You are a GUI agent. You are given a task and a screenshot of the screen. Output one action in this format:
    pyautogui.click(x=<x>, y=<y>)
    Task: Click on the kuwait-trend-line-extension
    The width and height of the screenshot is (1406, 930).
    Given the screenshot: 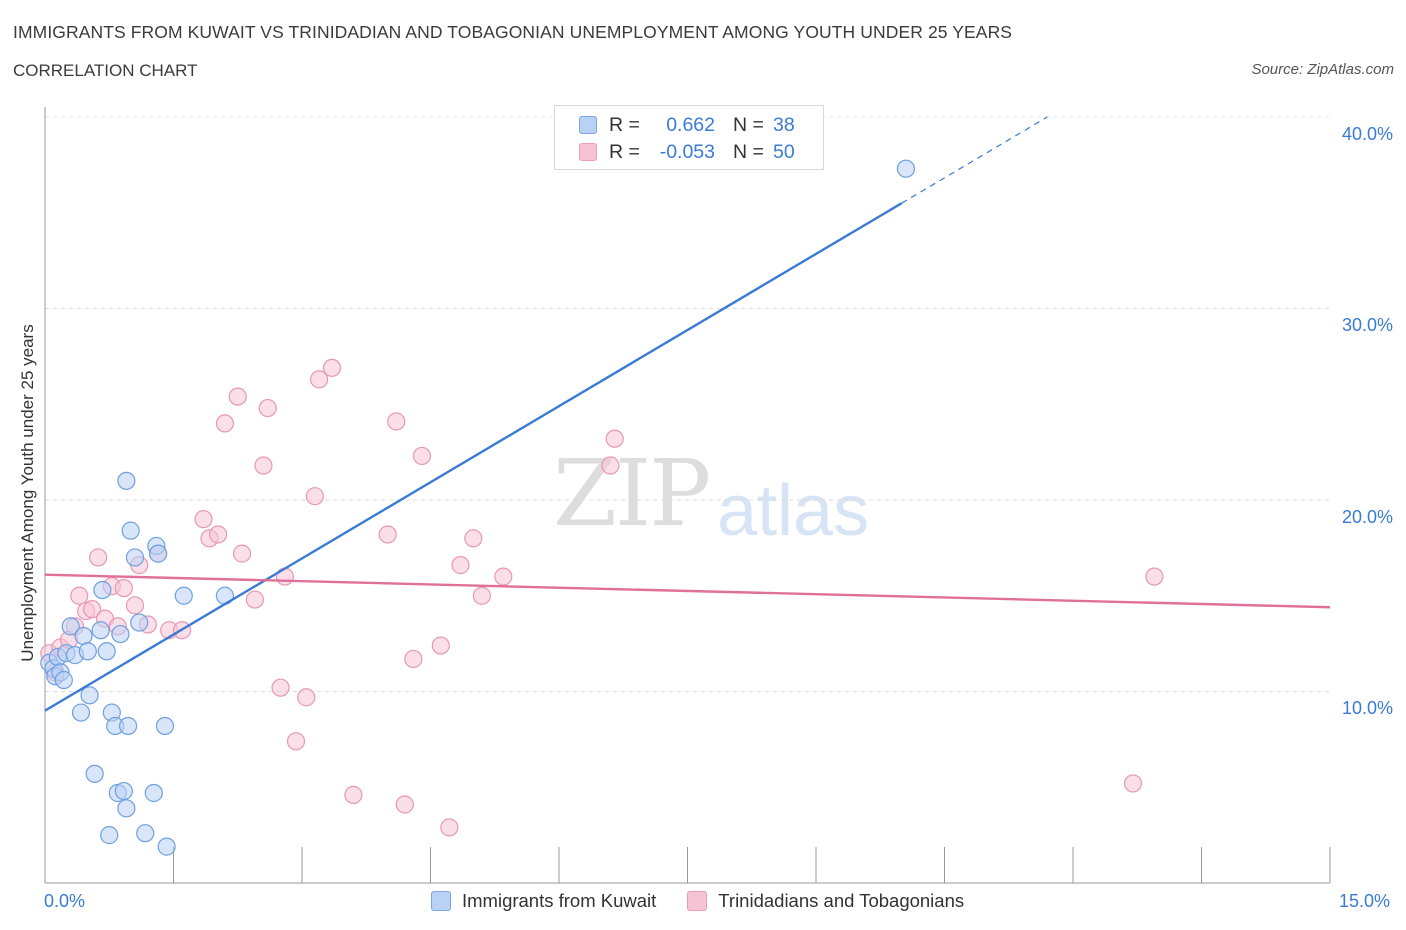 What is the action you would take?
    pyautogui.click(x=974, y=160)
    